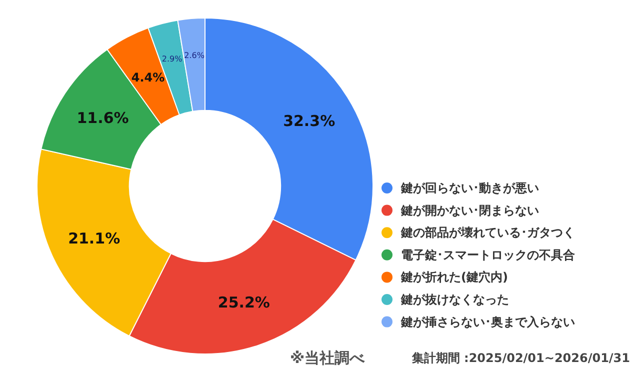  Describe the element at coordinates (172, 59) in the screenshot. I see `data-label: 2.9%` at that location.